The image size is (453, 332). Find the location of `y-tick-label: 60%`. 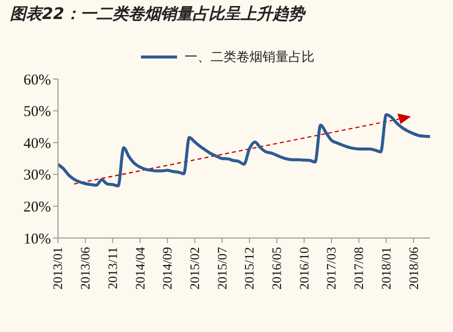

y-tick-label: 60% is located at coordinates (37, 80).